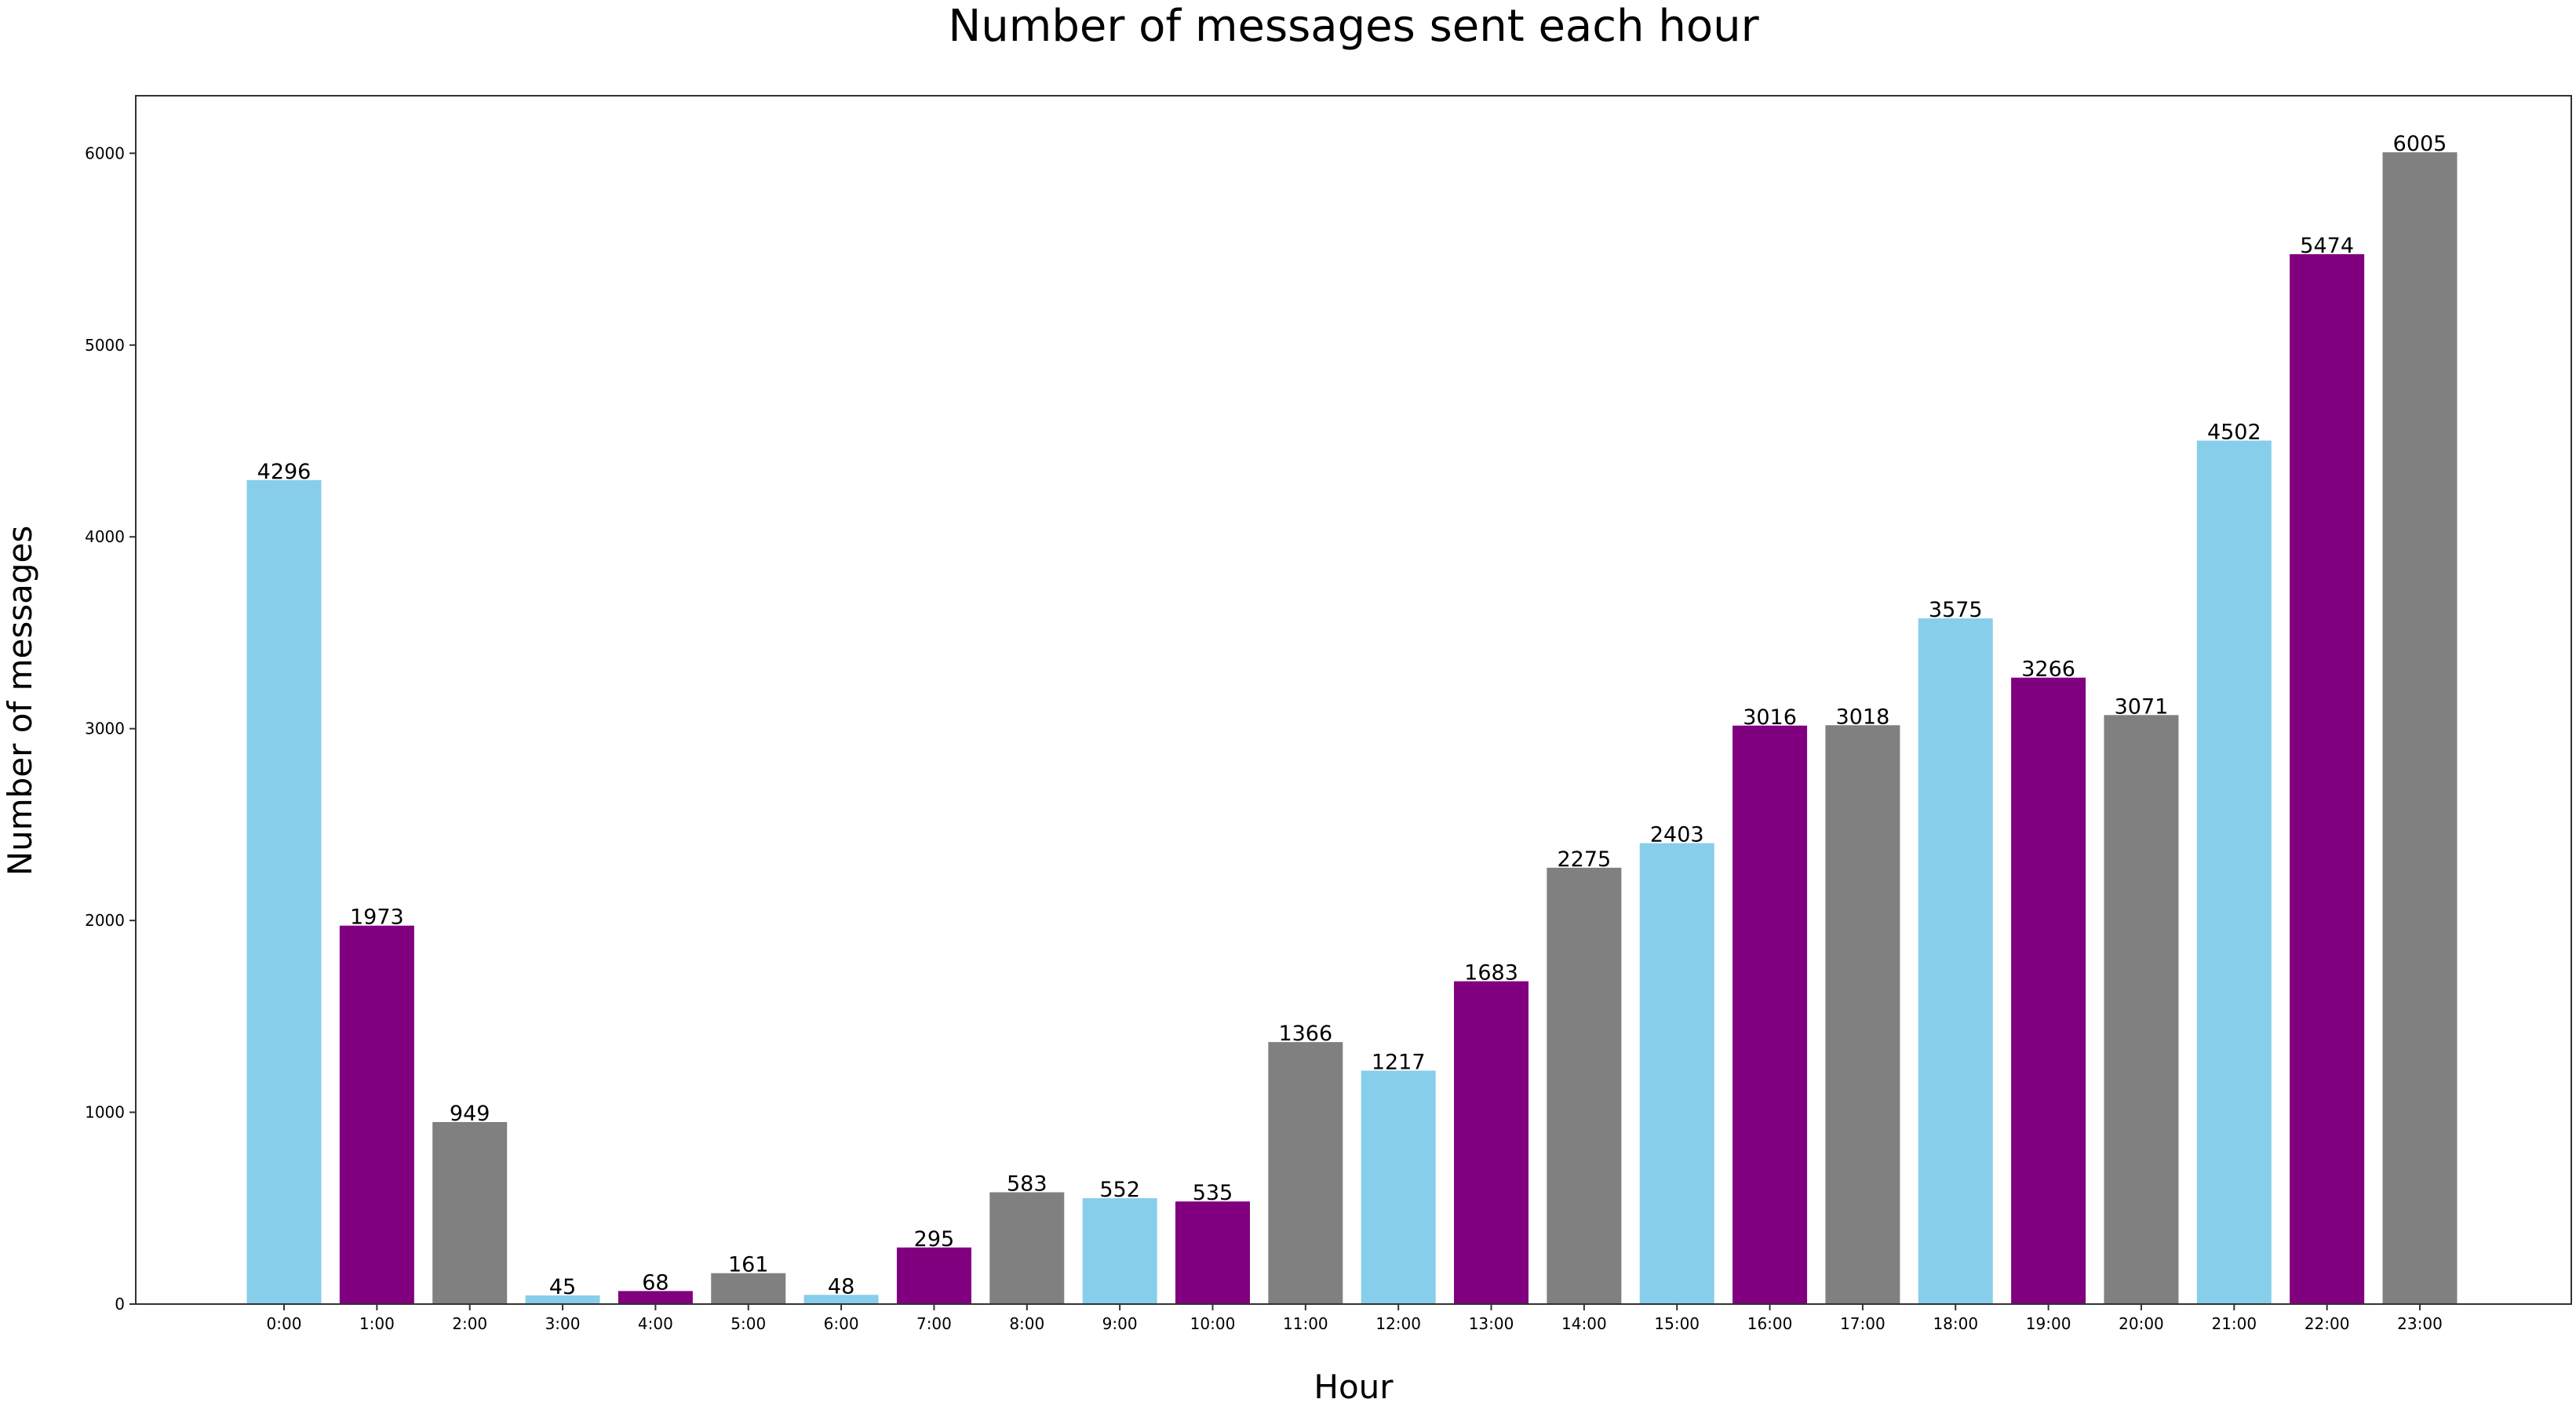 This screenshot has height=1410, width=2576. Describe the element at coordinates (1863, 717) in the screenshot. I see `value-label-17-00: 3018` at that location.